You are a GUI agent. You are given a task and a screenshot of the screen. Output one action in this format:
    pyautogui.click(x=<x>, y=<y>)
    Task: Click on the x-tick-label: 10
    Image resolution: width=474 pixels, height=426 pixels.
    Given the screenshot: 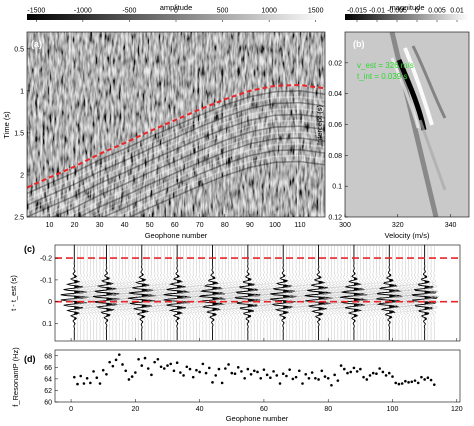 What is the action you would take?
    pyautogui.click(x=50, y=225)
    